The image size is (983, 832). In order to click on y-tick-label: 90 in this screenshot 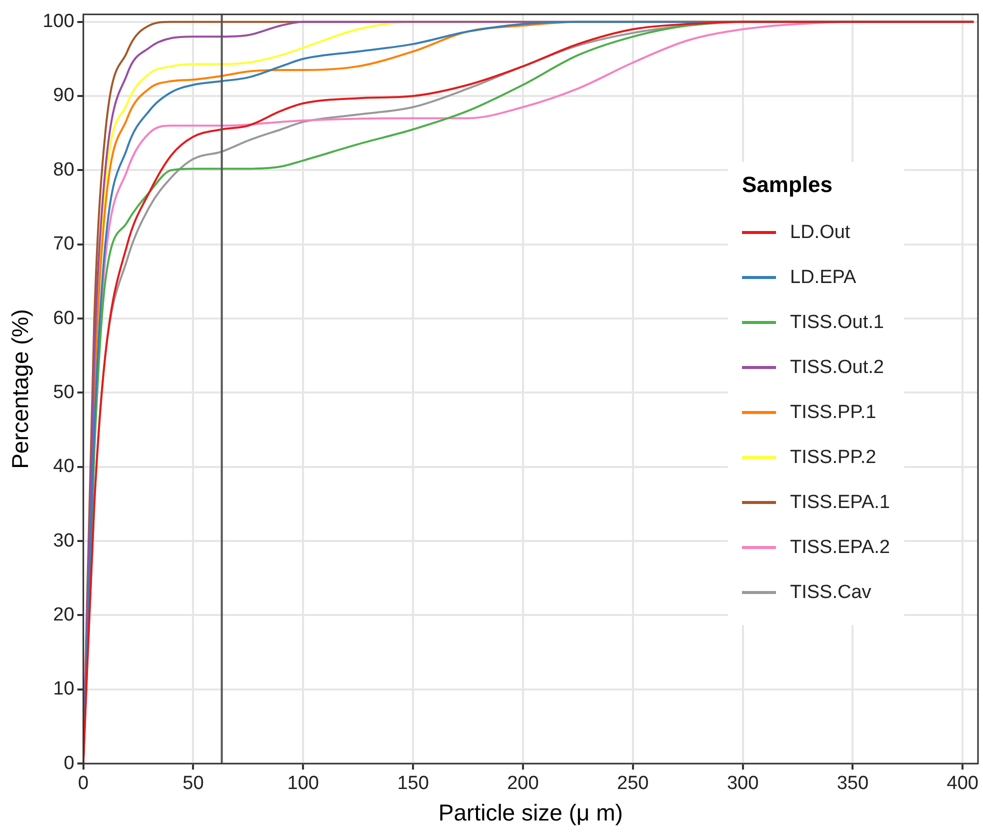, I will do `click(63, 95)`.